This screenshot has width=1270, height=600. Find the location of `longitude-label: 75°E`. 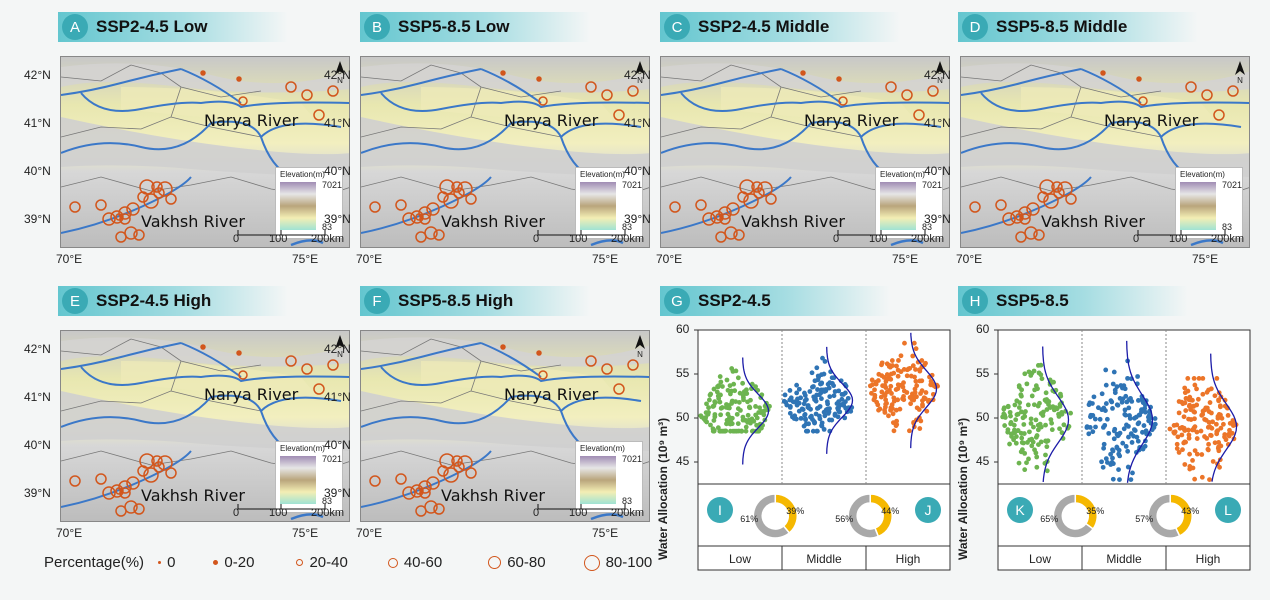

longitude-label: 75°E is located at coordinates (305, 259).